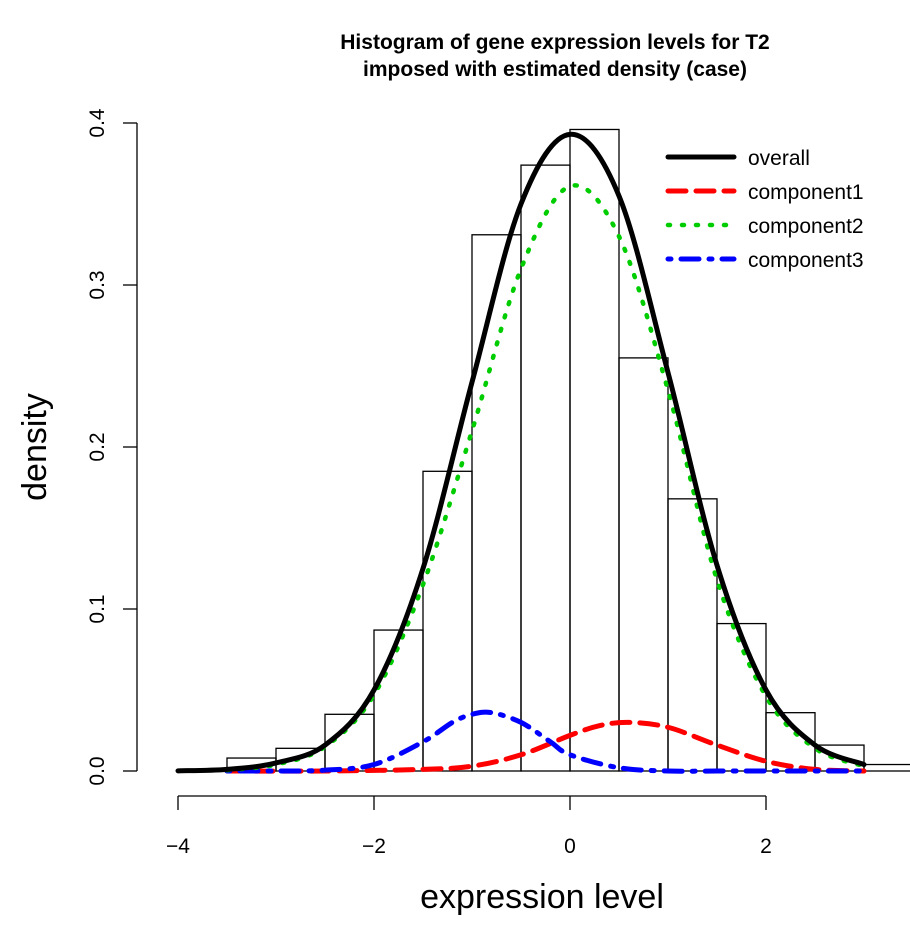 Image resolution: width=910 pixels, height=932 pixels. I want to click on x-tick-label-0: −4, so click(178, 846).